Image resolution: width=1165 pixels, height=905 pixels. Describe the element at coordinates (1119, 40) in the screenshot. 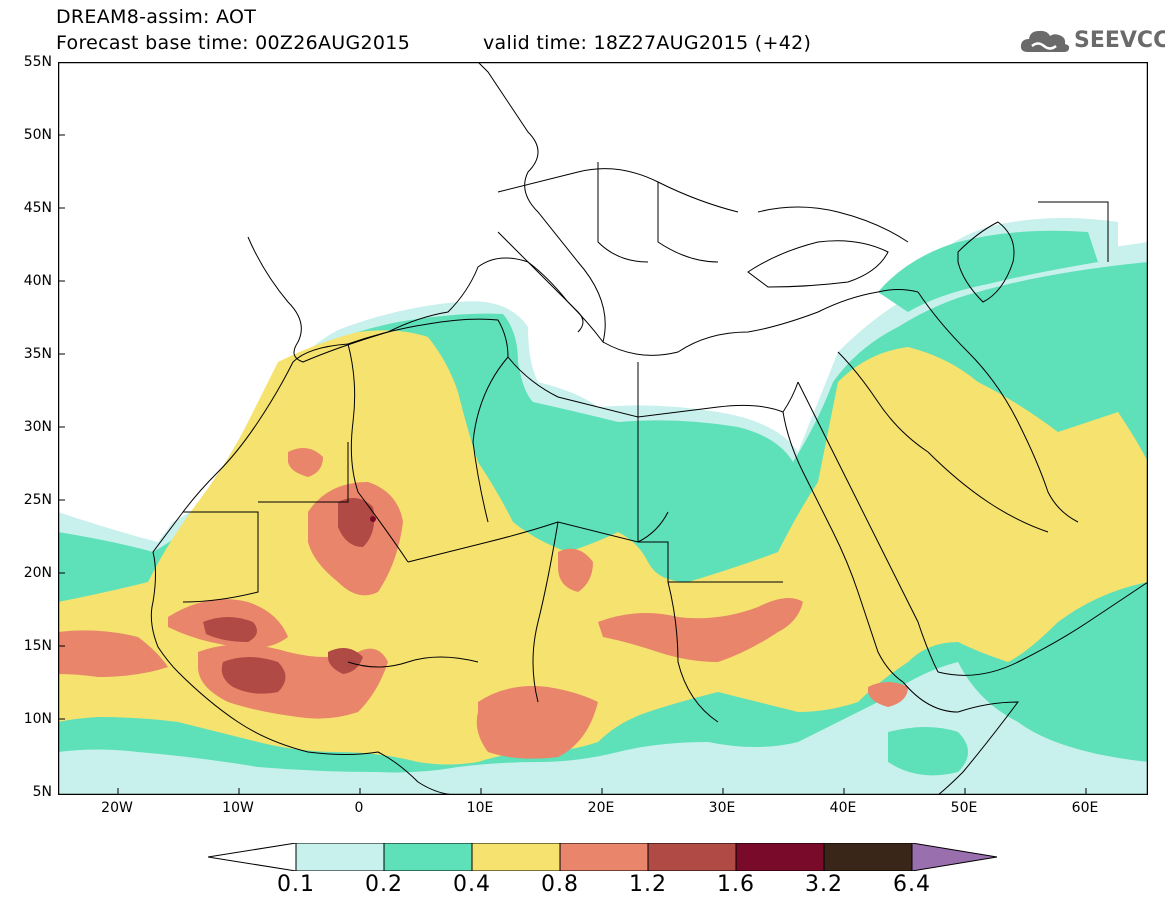

I see `logo-text: SEEVCCC` at that location.